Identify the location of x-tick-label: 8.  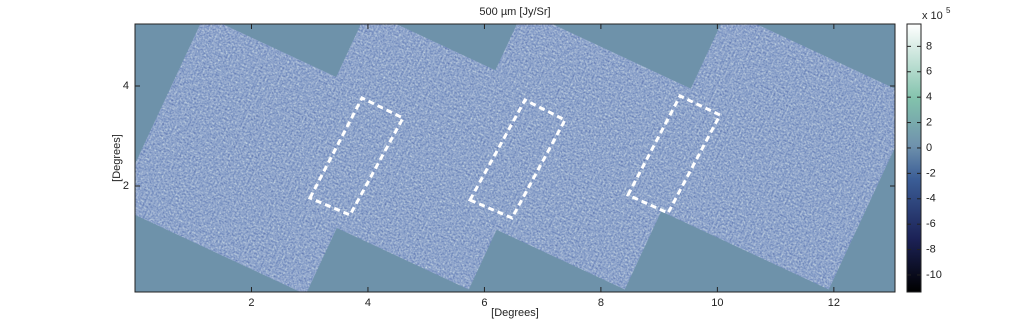
(601, 303).